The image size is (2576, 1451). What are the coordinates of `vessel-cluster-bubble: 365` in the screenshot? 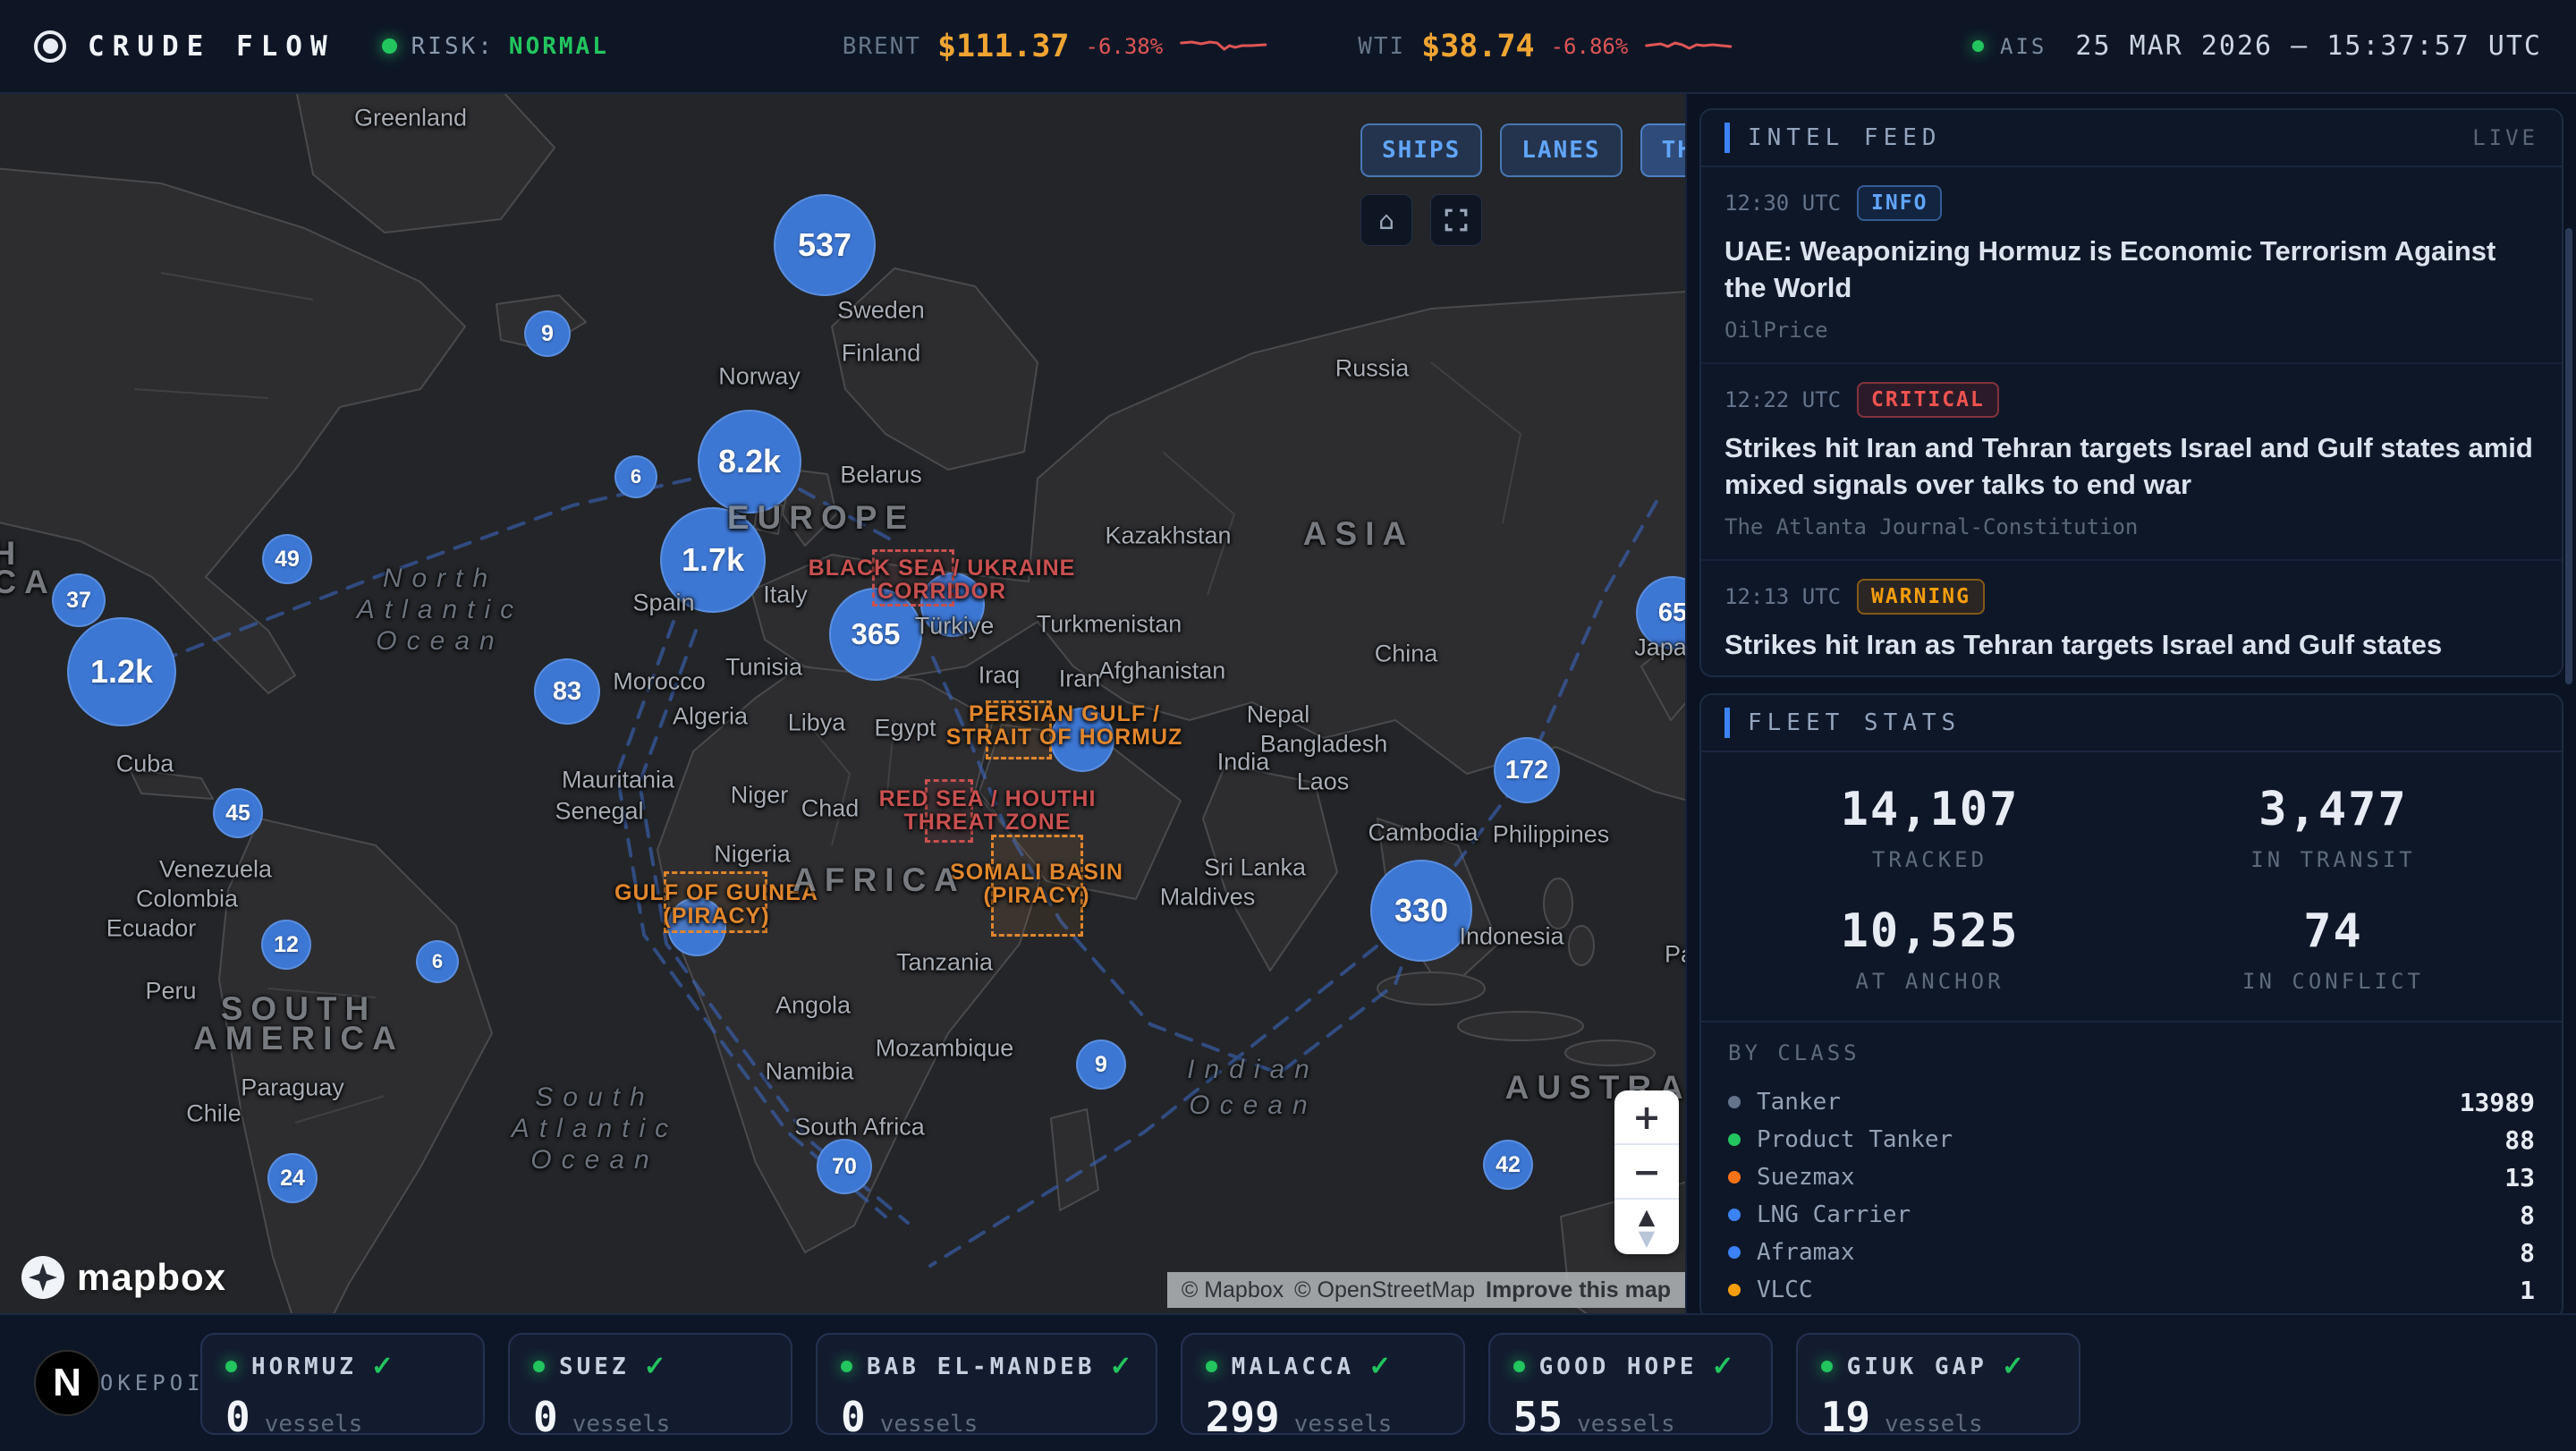 It's located at (875, 634).